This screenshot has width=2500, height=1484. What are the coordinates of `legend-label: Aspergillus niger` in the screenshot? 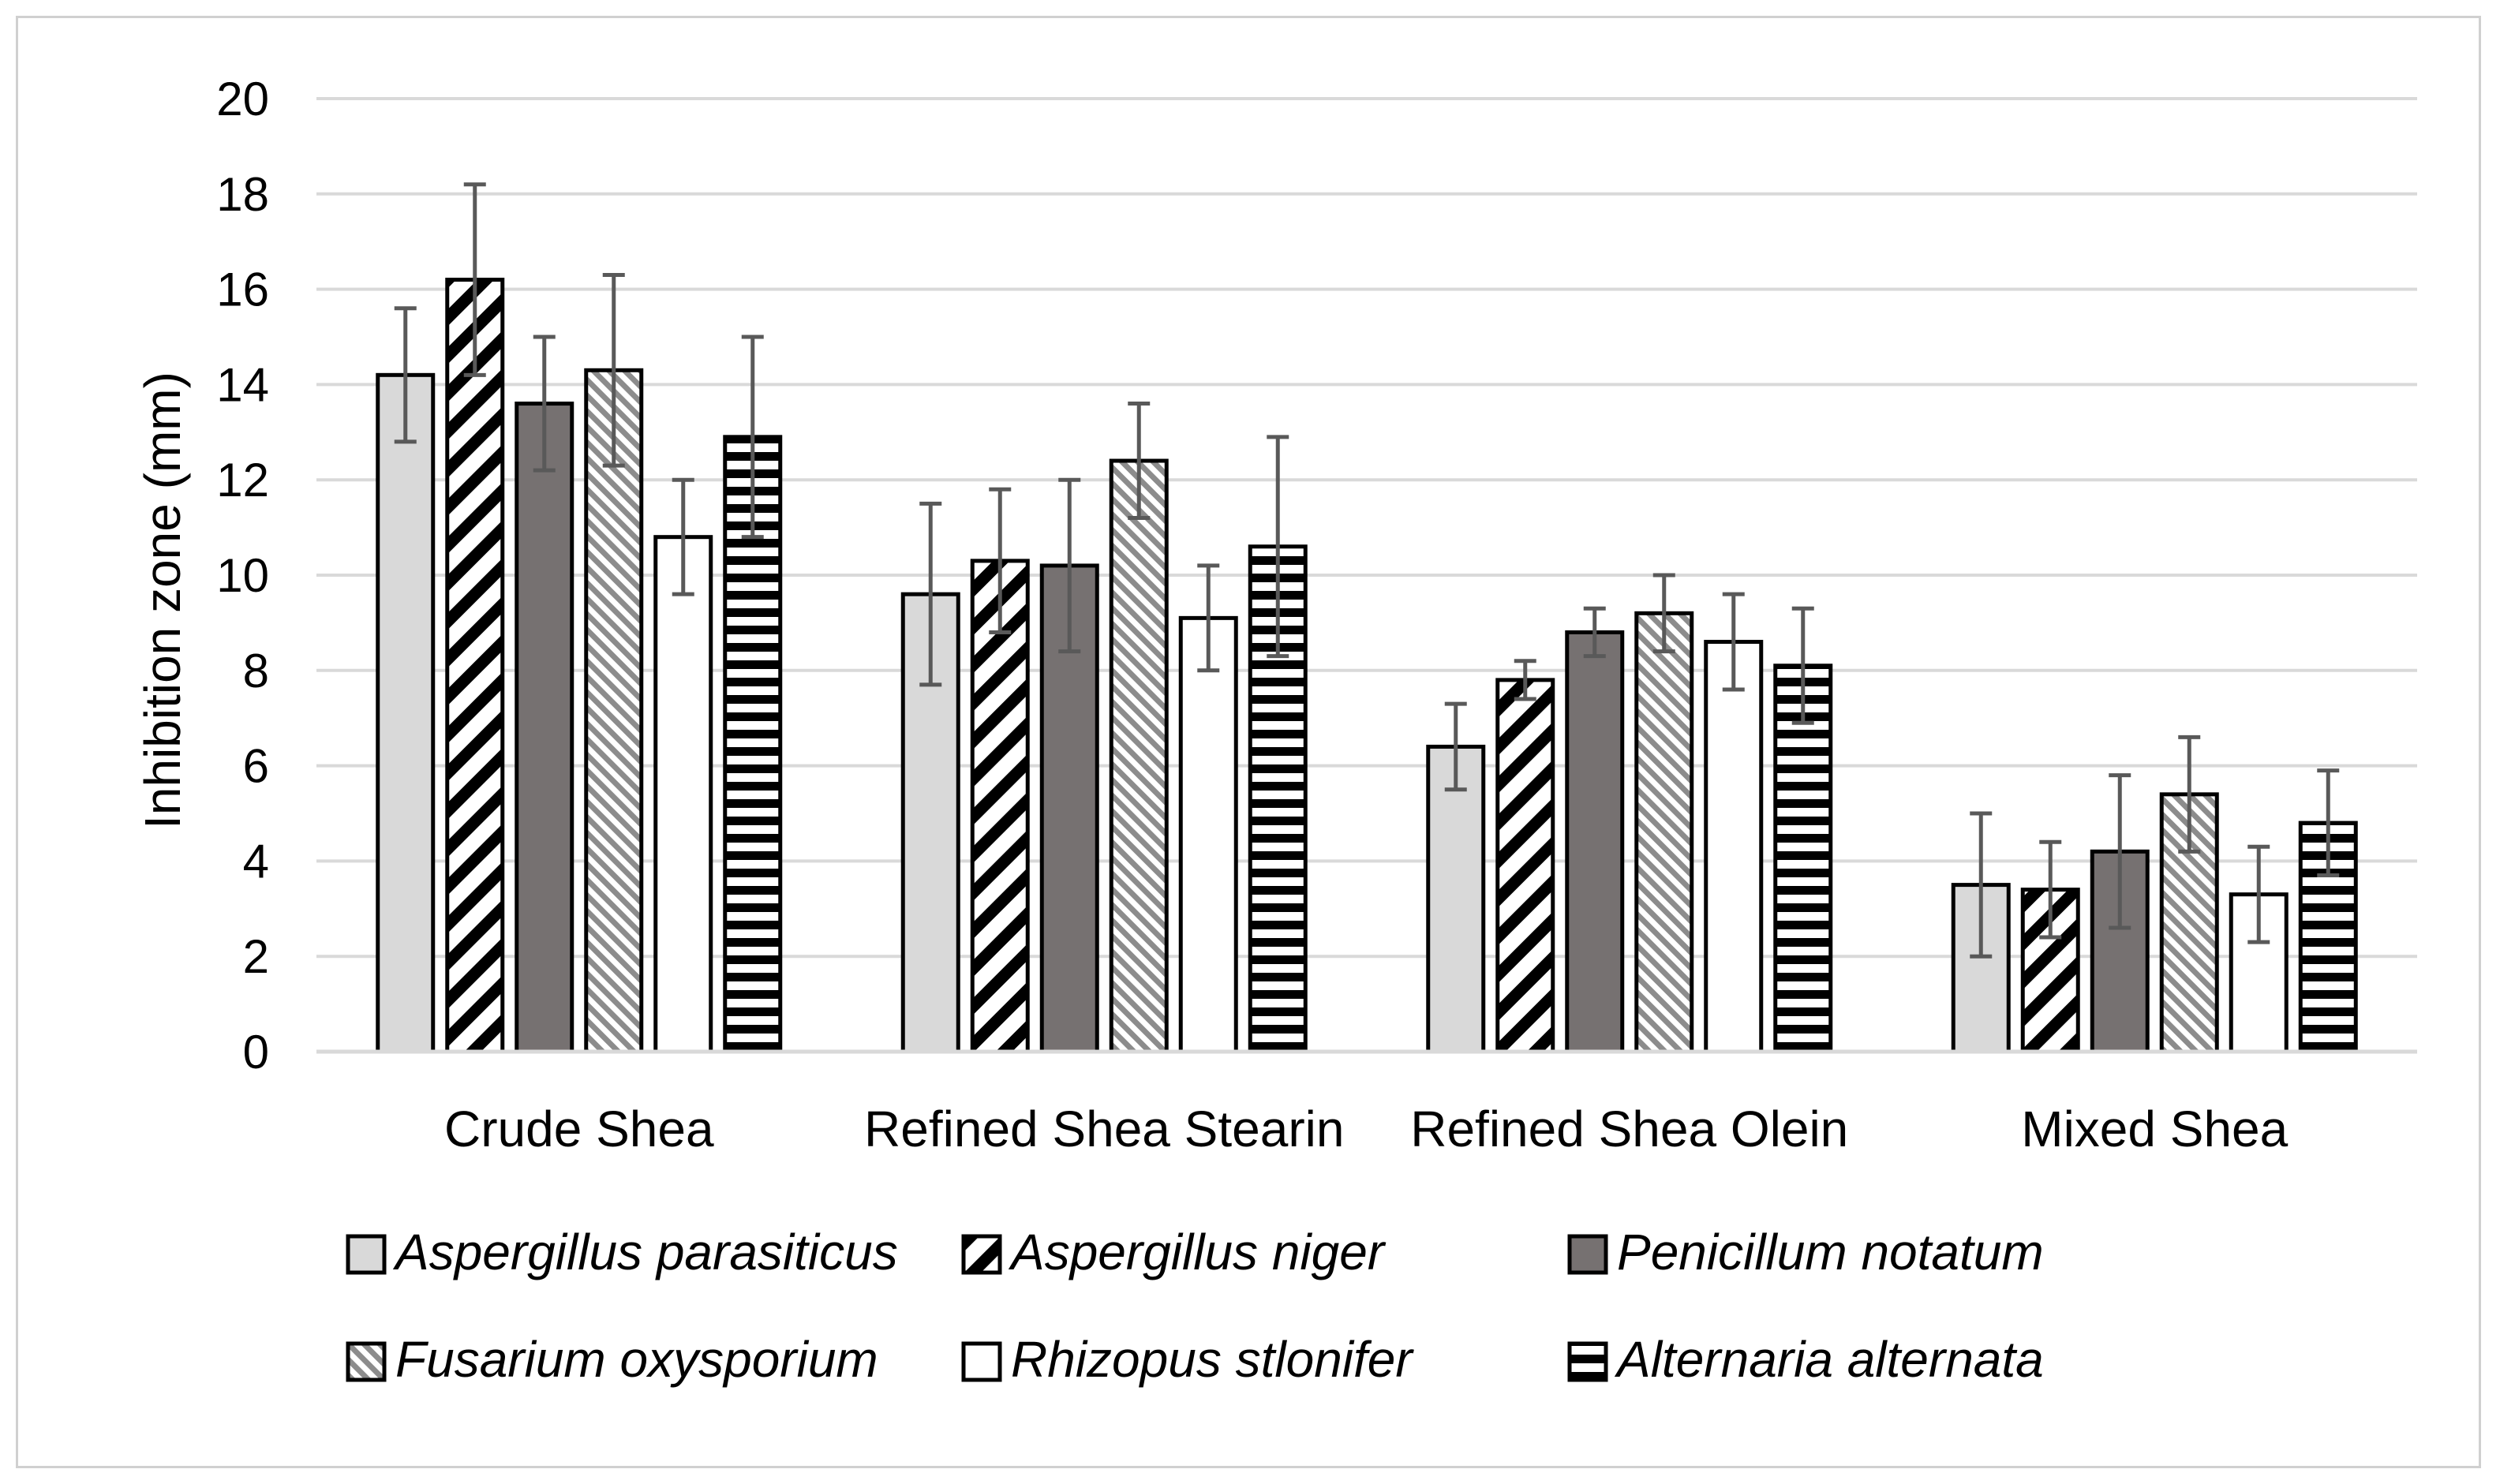 It's located at (1198, 1252).